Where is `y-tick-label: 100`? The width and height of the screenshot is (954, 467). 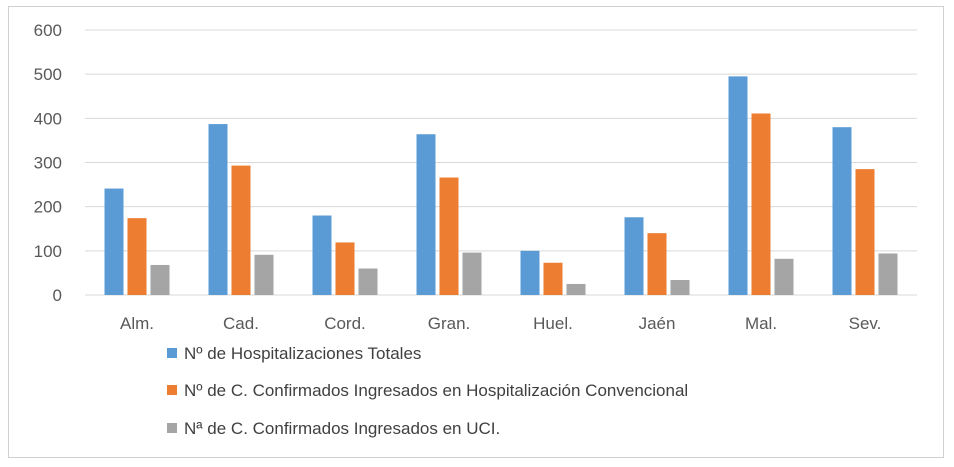
y-tick-label: 100 is located at coordinates (48, 251).